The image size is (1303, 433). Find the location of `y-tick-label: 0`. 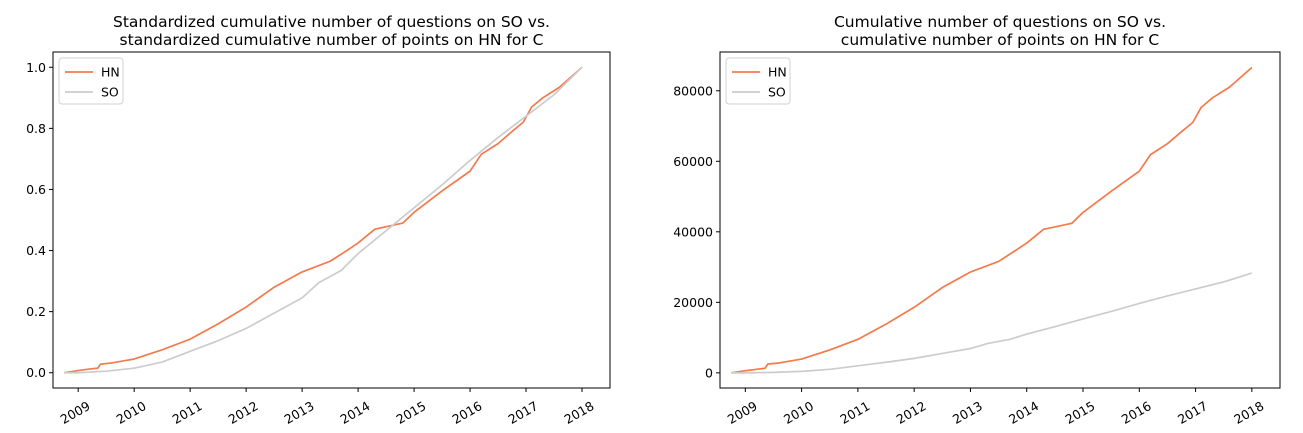

y-tick-label: 0 is located at coordinates (709, 372).